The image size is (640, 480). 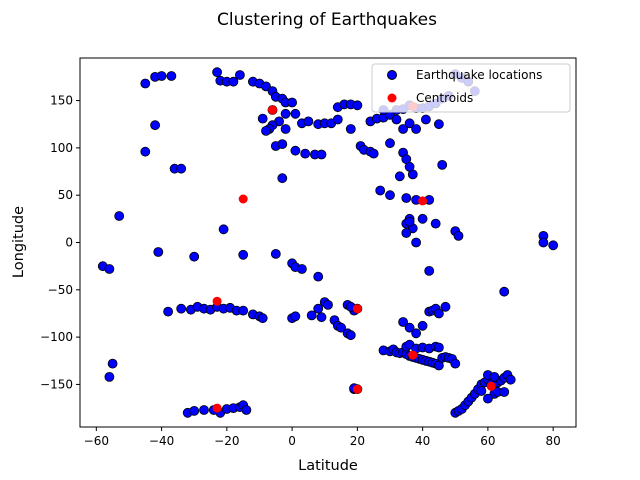 I want to click on legend-marker-points, so click(x=392, y=75).